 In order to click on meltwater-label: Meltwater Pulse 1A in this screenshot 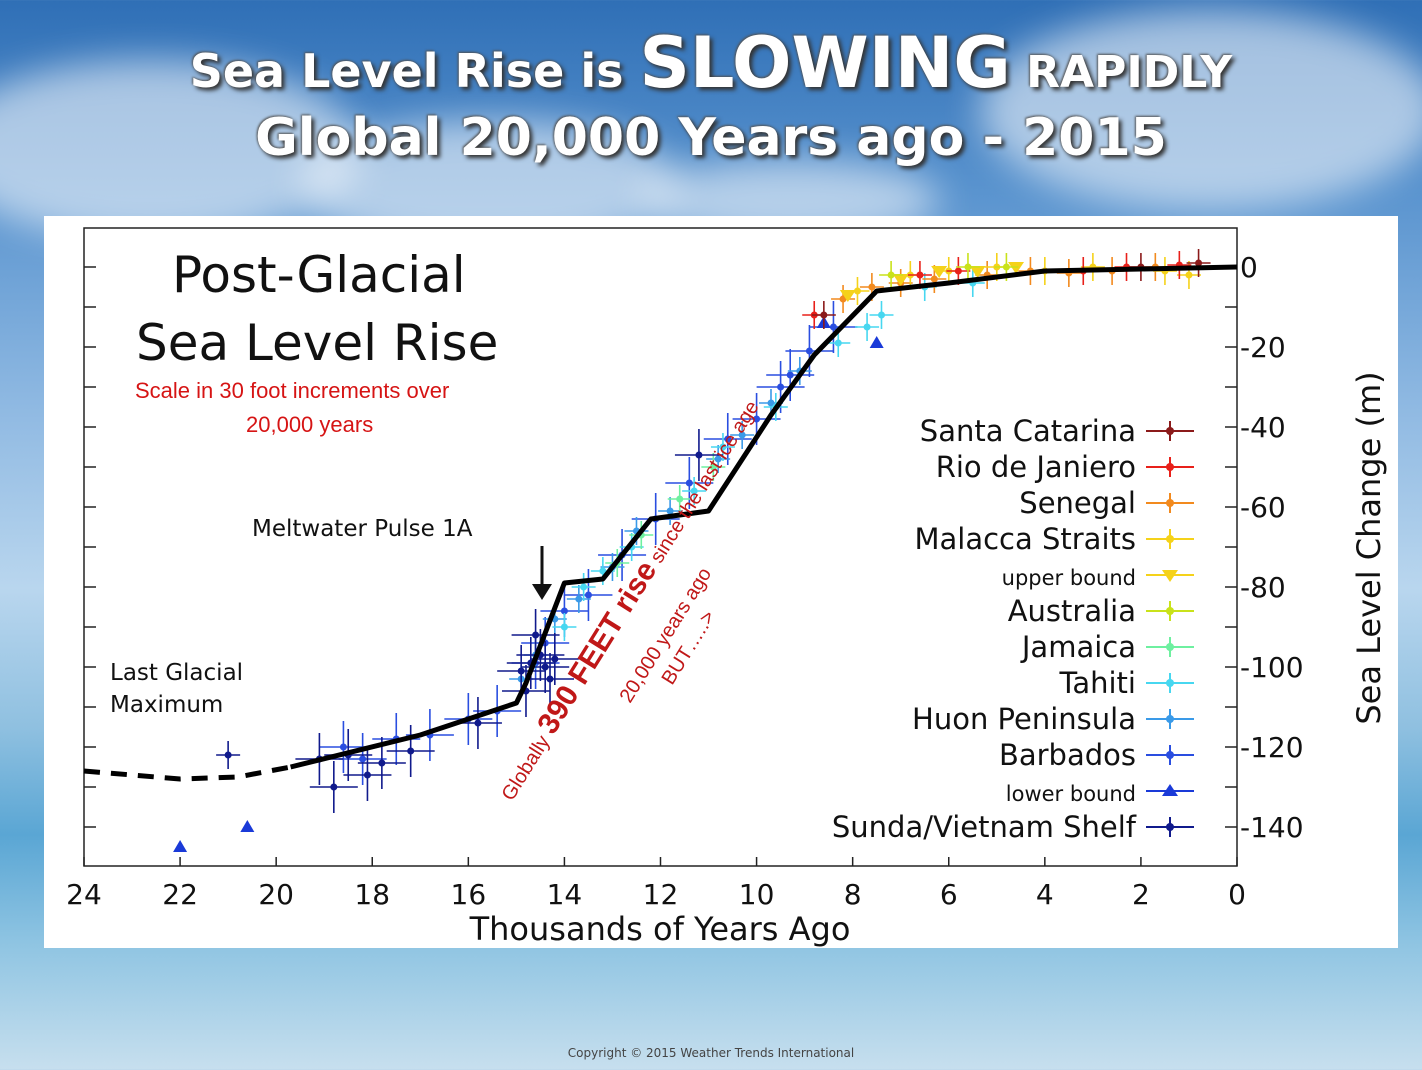, I will do `click(362, 529)`.